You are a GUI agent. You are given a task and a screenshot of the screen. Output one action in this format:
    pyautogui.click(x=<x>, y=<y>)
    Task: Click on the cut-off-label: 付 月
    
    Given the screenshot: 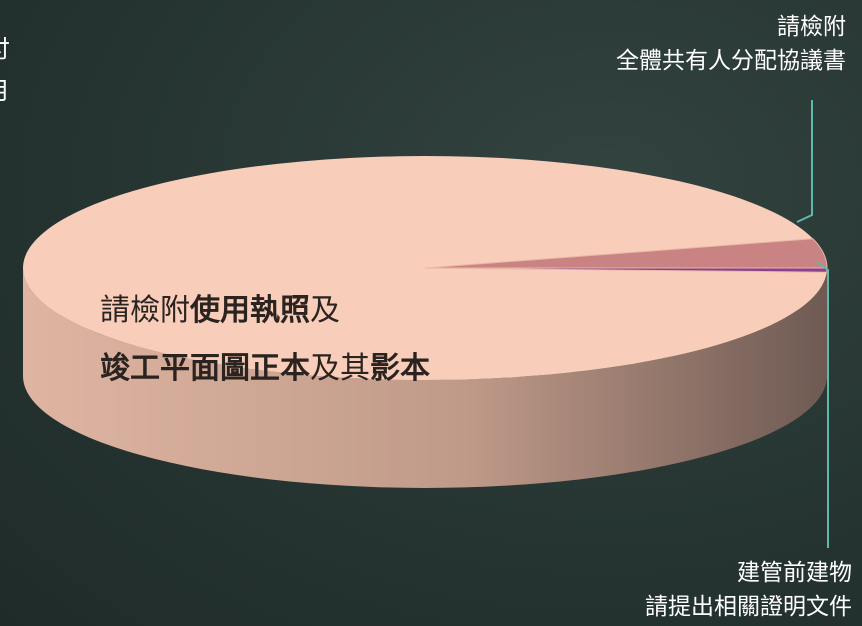 What is the action you would take?
    pyautogui.click(x=5, y=70)
    